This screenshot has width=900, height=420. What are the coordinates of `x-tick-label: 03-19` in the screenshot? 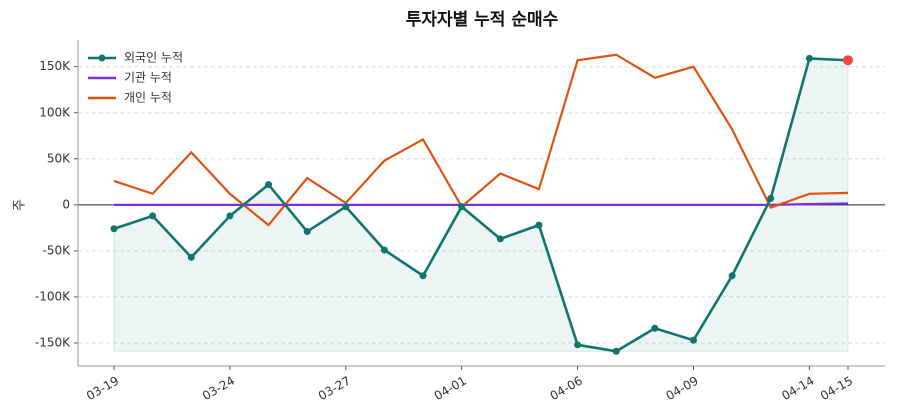 It's located at (102, 389).